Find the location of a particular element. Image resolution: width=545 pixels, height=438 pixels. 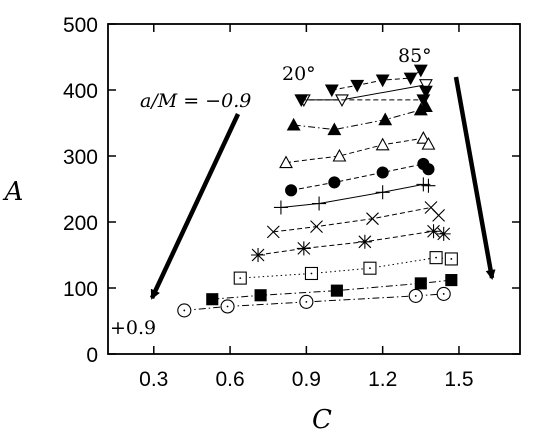

x-tick-label: 0.6 is located at coordinates (229, 379).